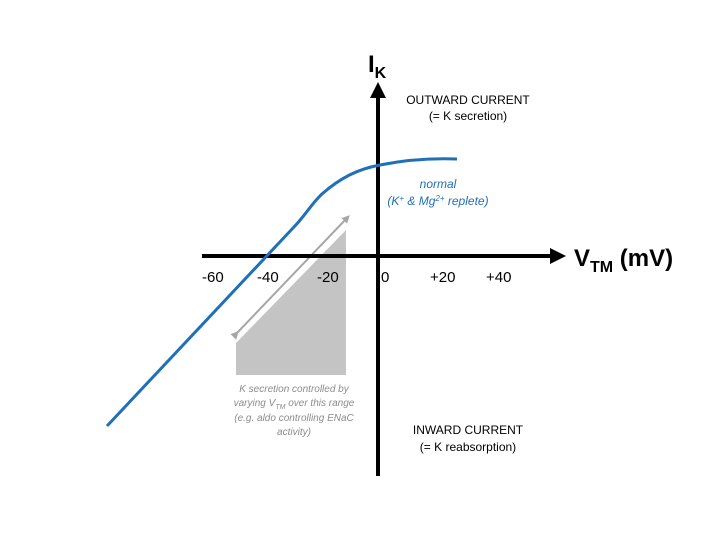  Describe the element at coordinates (437, 201) in the screenshot. I see `curve-label-replete: (K+ & Mg2+ replete)` at that location.